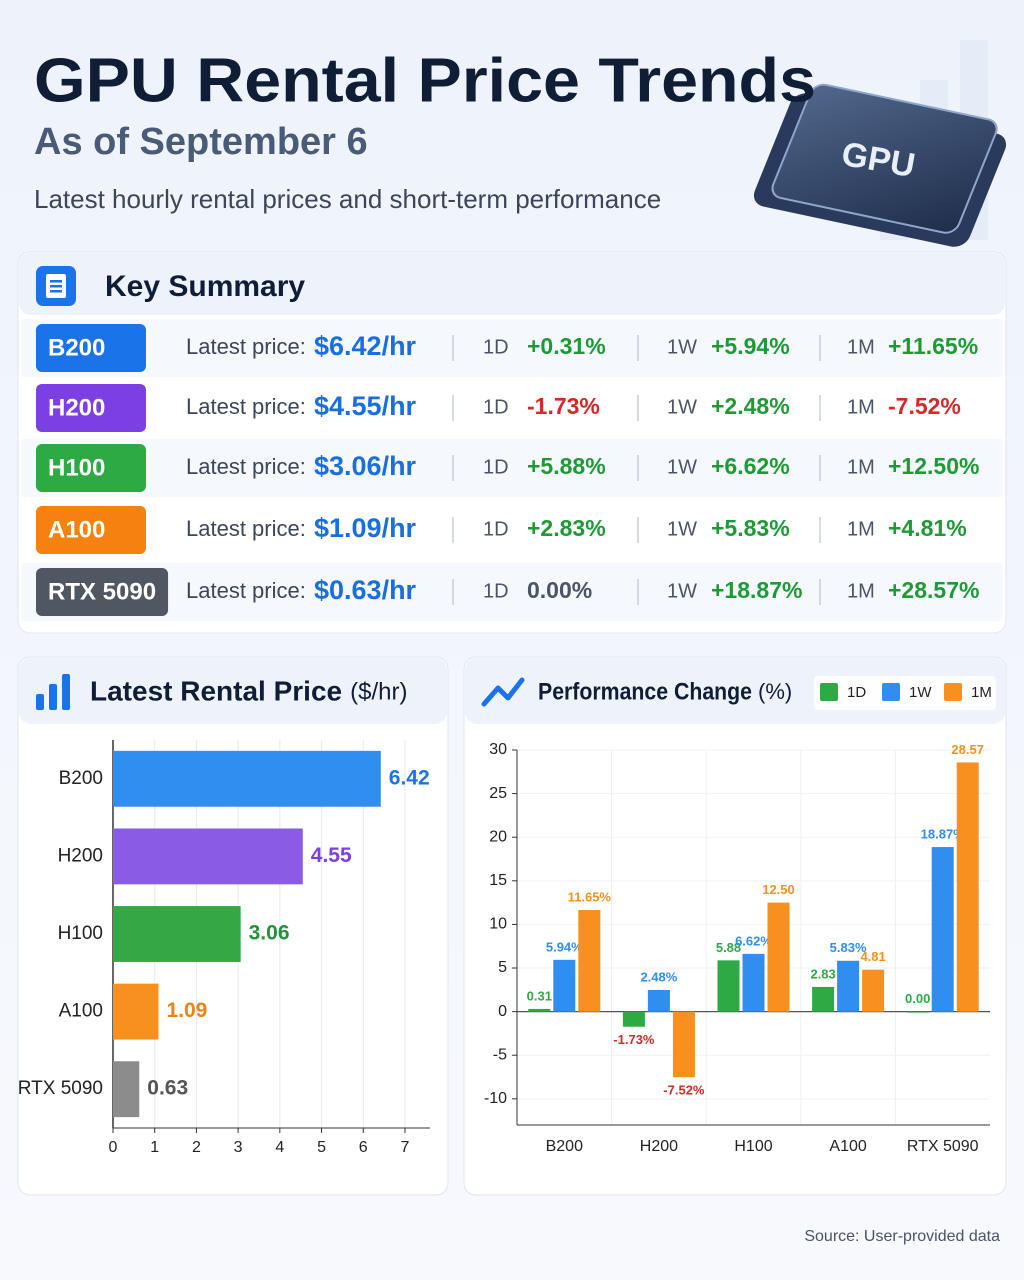  Describe the element at coordinates (53, 692) in the screenshot. I see `bar-icon` at that location.